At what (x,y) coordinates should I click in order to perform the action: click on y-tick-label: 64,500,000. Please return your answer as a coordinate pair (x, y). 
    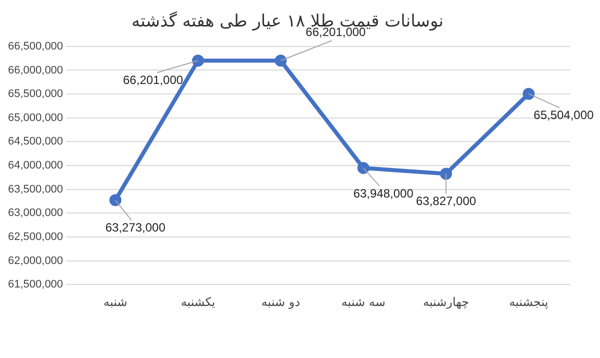
    Looking at the image, I should click on (36, 142).